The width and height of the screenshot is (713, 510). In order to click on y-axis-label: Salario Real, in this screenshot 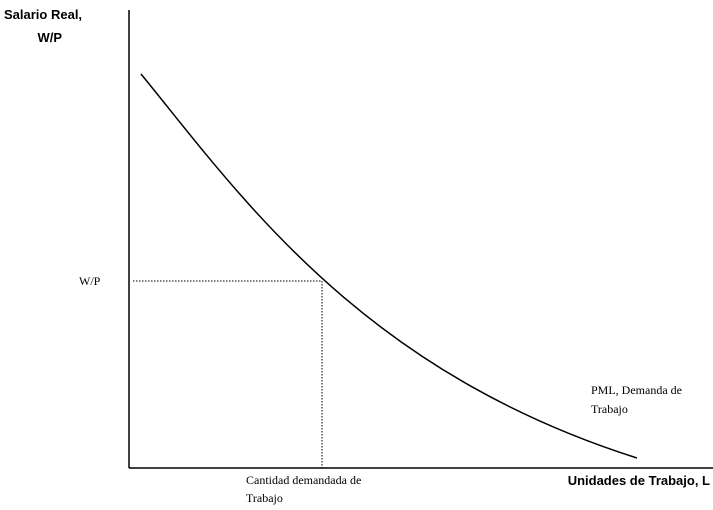, I will do `click(43, 14)`.